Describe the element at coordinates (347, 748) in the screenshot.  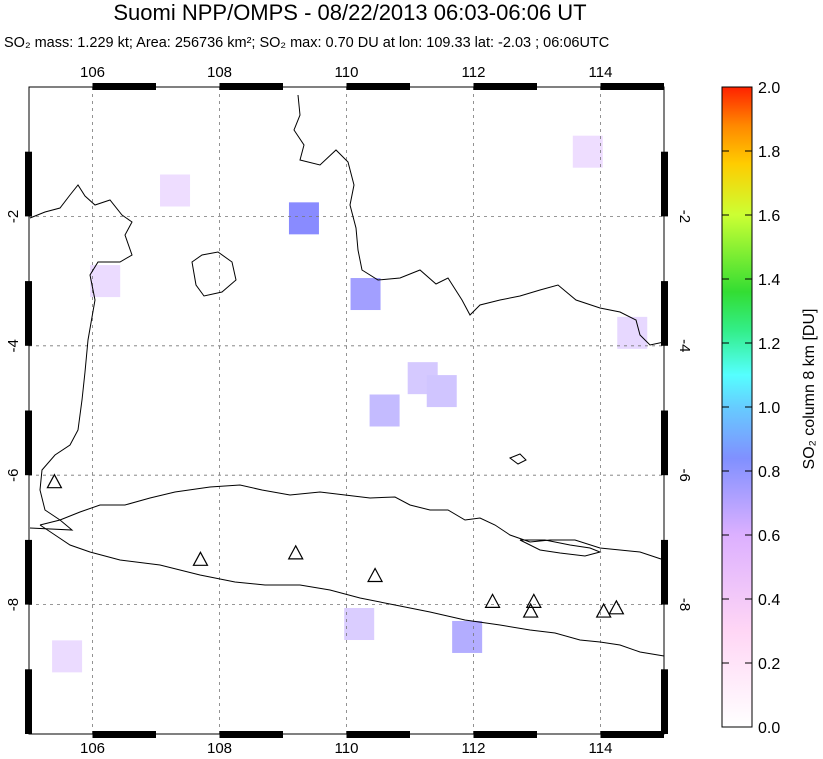
I see `lon-label-bottom: 110` at that location.